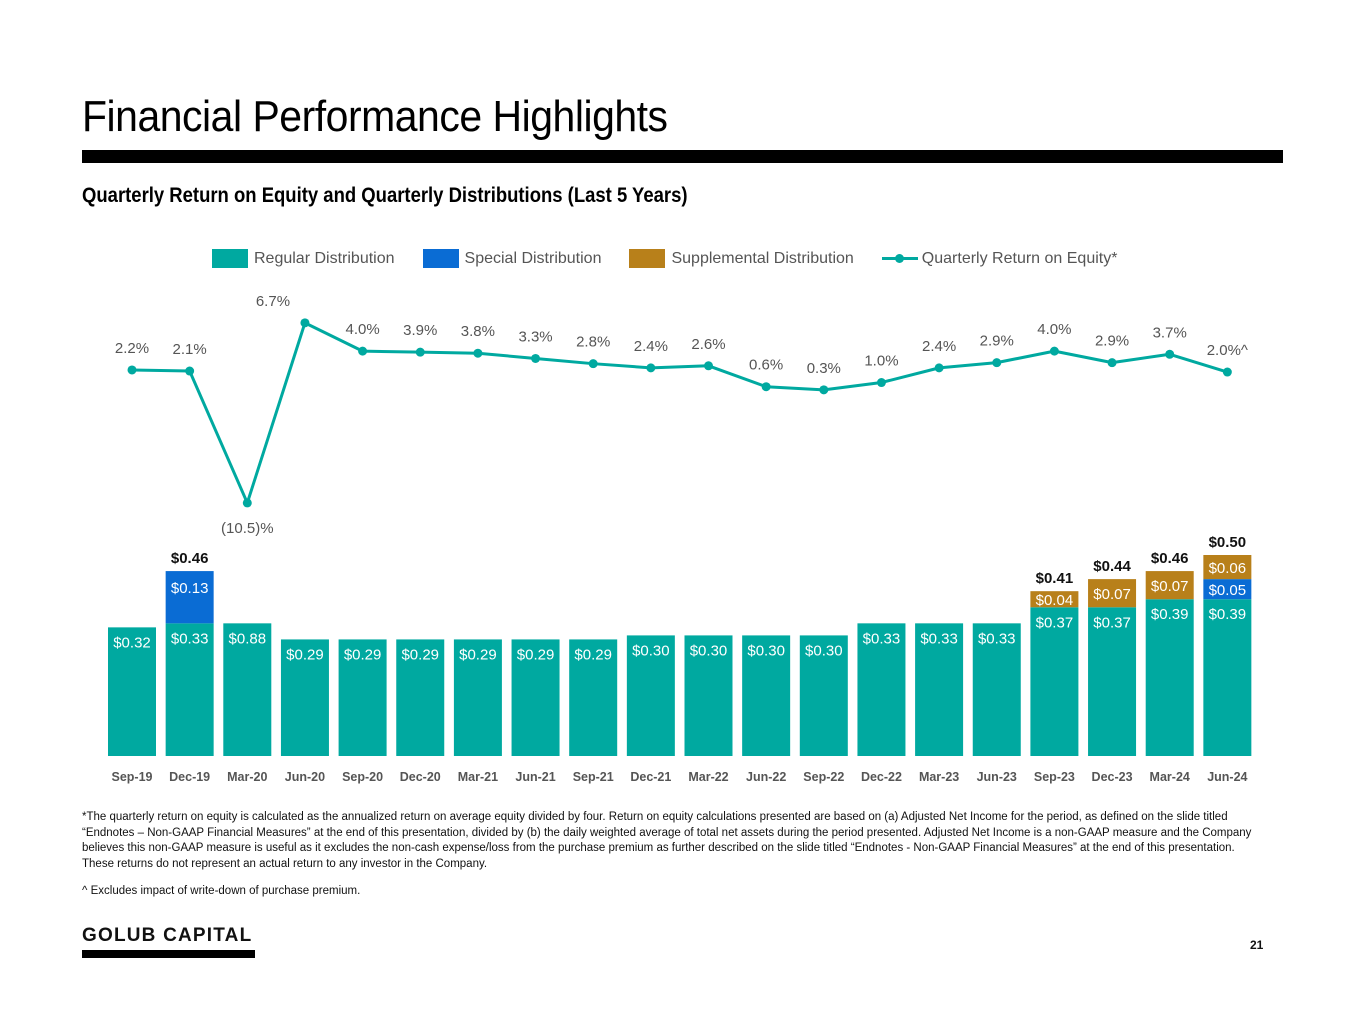 Image resolution: width=1365 pixels, height=1024 pixels. What do you see at coordinates (1228, 542) in the screenshot?
I see `bar-total-label: $0.50` at bounding box center [1228, 542].